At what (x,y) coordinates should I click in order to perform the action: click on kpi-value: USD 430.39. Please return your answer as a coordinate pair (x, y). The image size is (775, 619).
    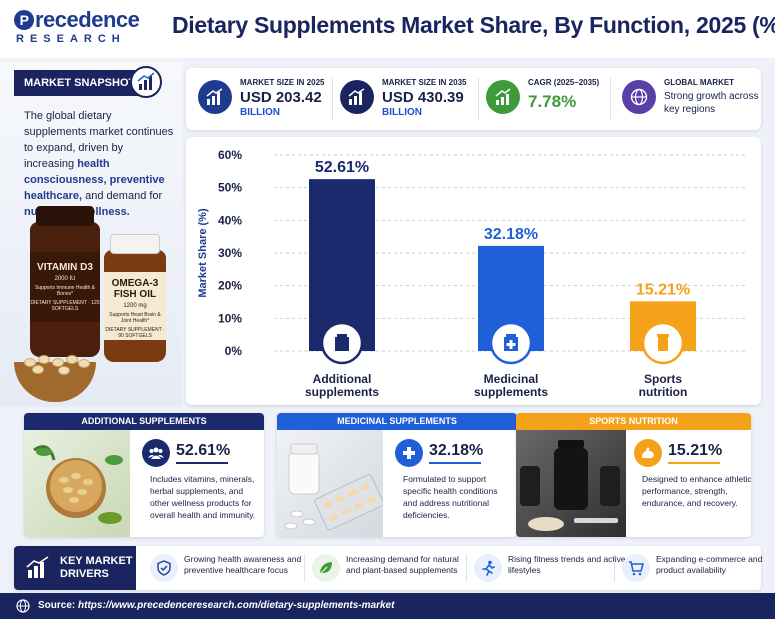
    Looking at the image, I should click on (423, 97).